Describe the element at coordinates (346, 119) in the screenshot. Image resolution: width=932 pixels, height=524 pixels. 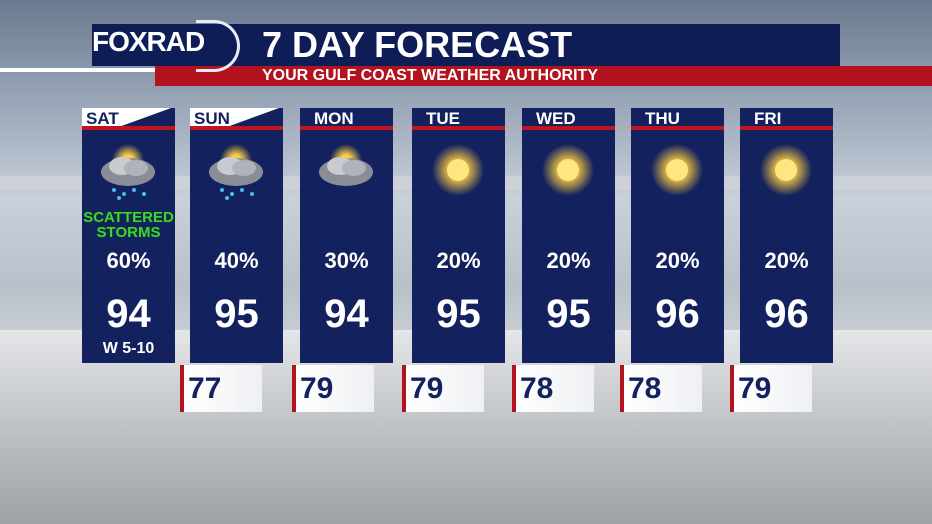
I see `day-label: MON` at that location.